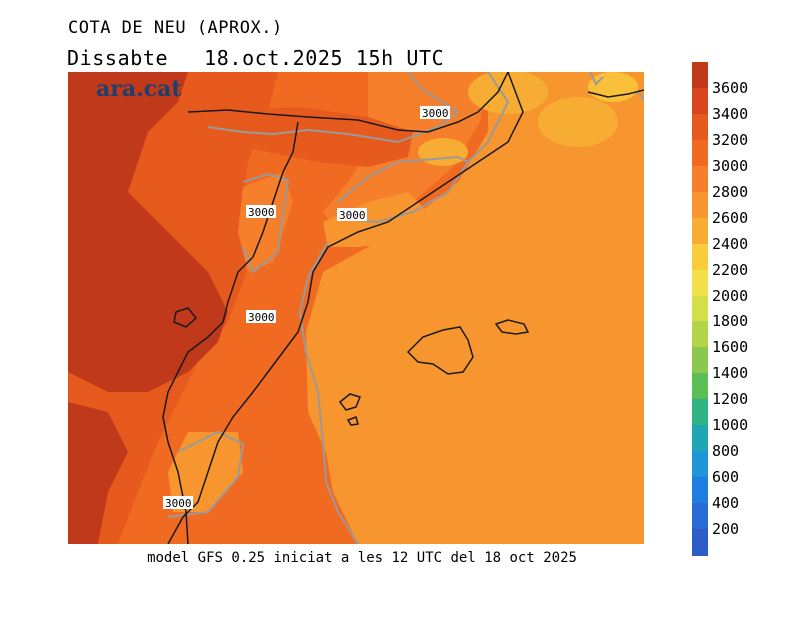 This screenshot has width=800, height=617. I want to click on chart-subtitle: Dissabte 18.oct.2025 15h UTC, so click(255, 58).